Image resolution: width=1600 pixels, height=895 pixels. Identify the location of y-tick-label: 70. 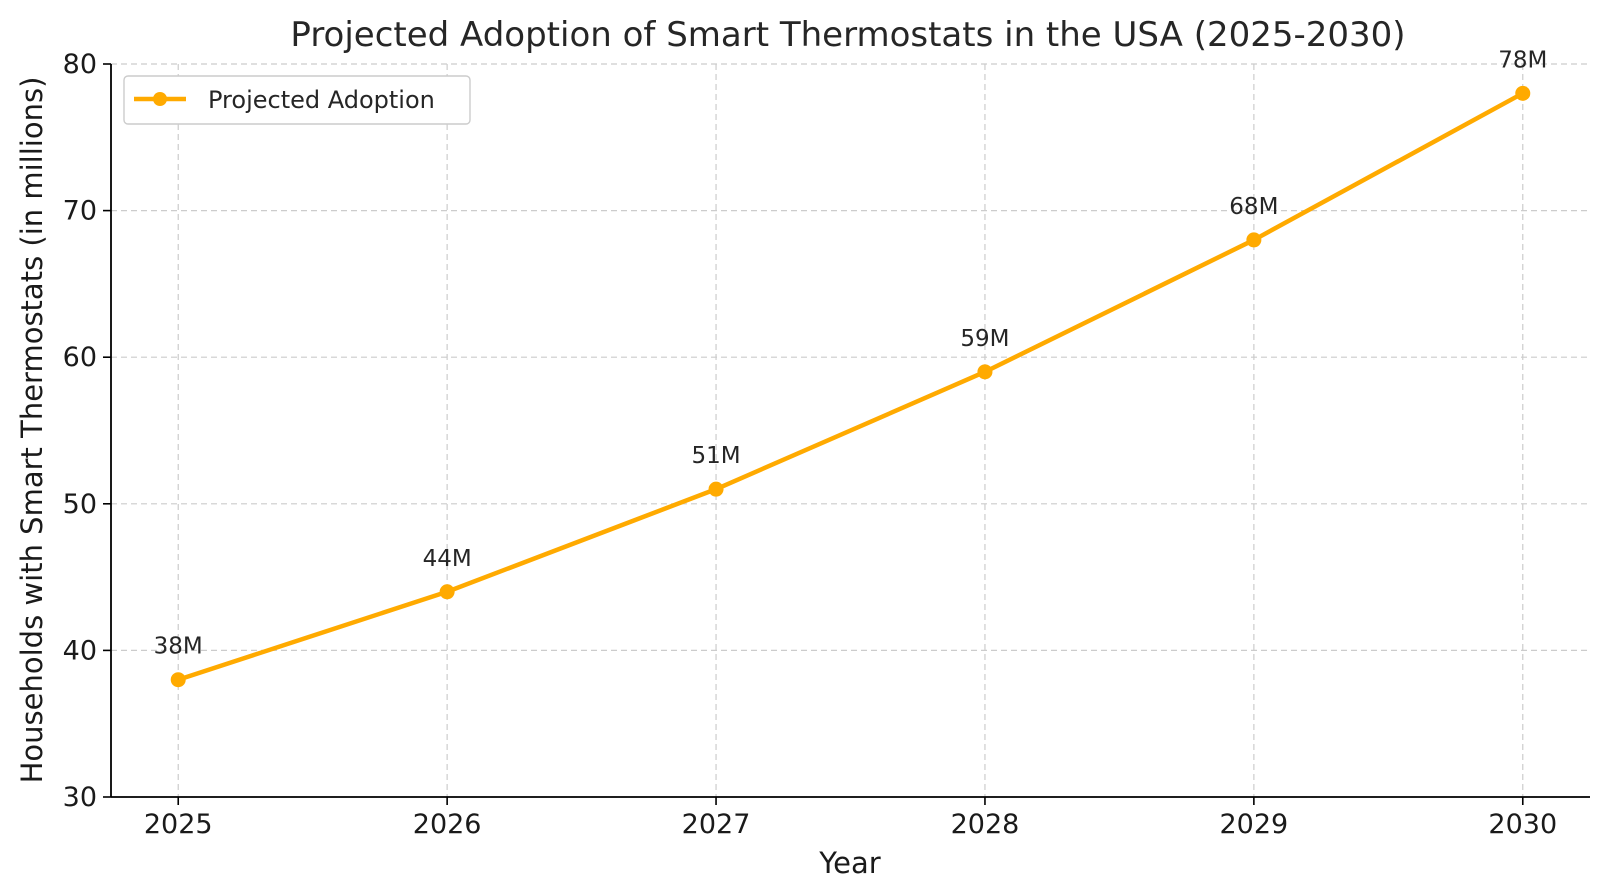
(80, 211).